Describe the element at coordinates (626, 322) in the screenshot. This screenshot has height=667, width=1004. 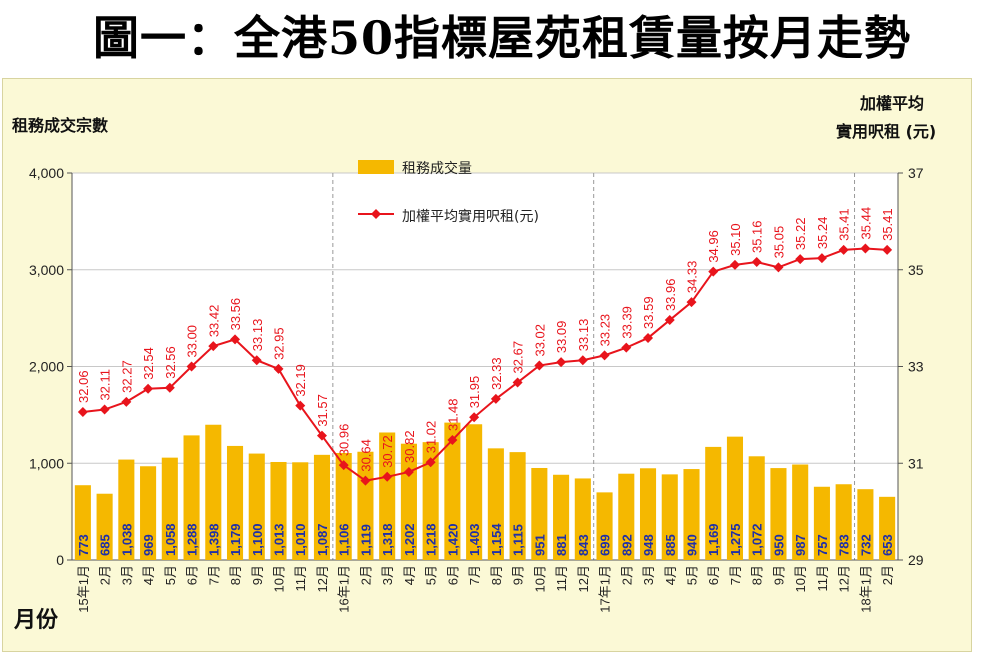
I see `rent-value-label: 33.39` at that location.